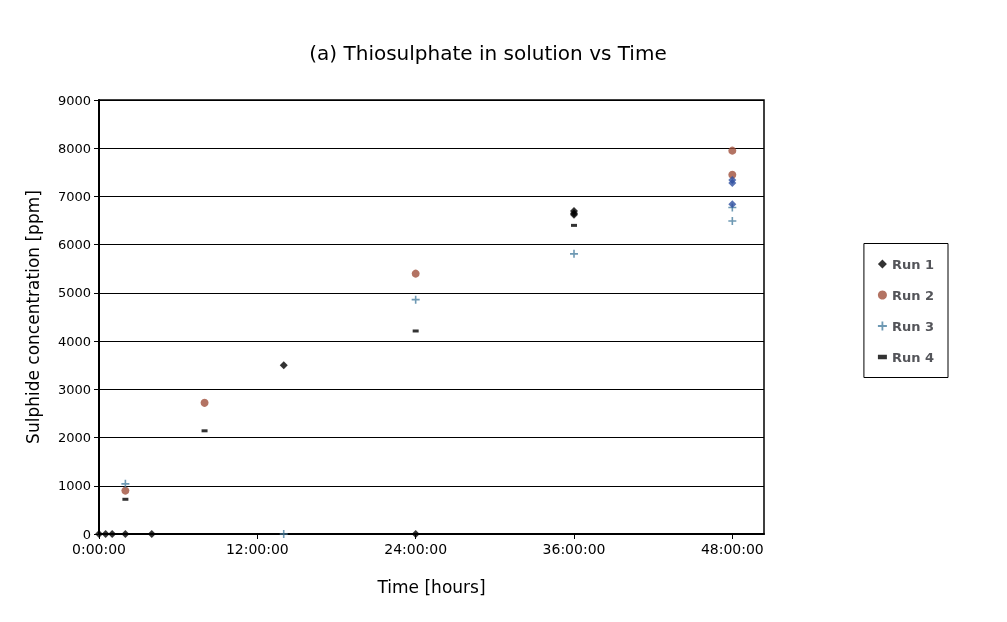 The image size is (1007, 622). What do you see at coordinates (32, 317) in the screenshot?
I see `y-axis-title: Sulphide concentration [ppm]` at bounding box center [32, 317].